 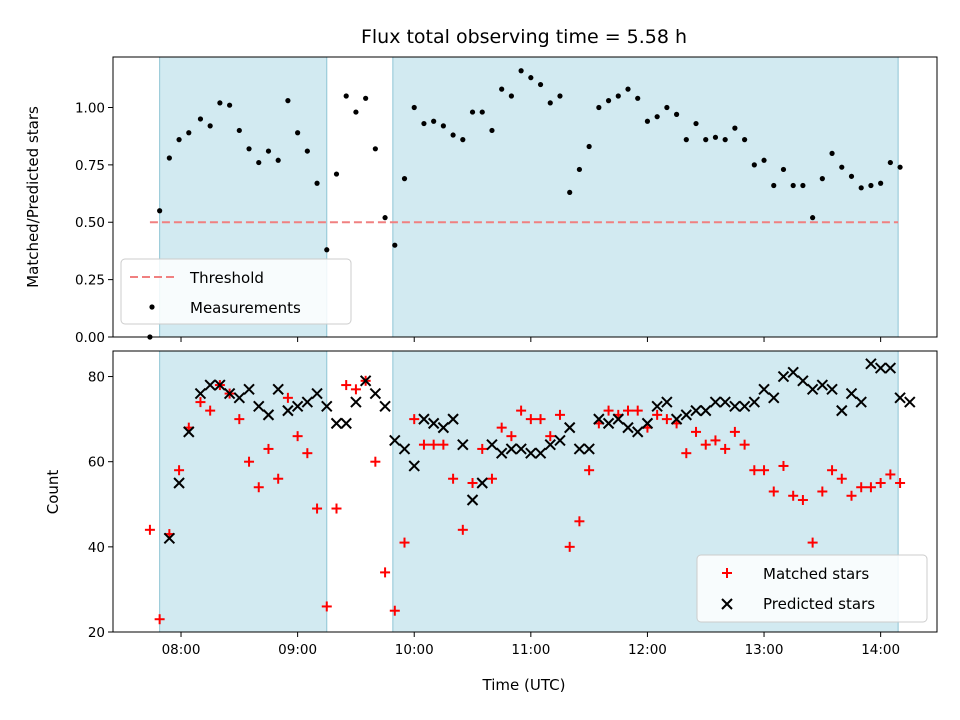 I want to click on count-legend-box, so click(x=812, y=588).